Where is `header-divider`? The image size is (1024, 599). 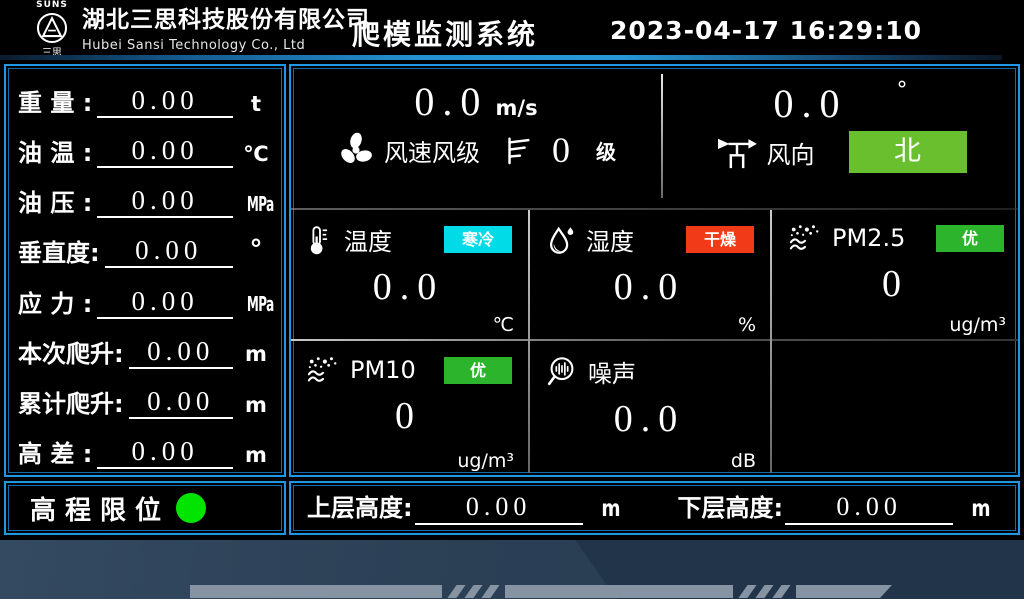
header-divider is located at coordinates (501, 57).